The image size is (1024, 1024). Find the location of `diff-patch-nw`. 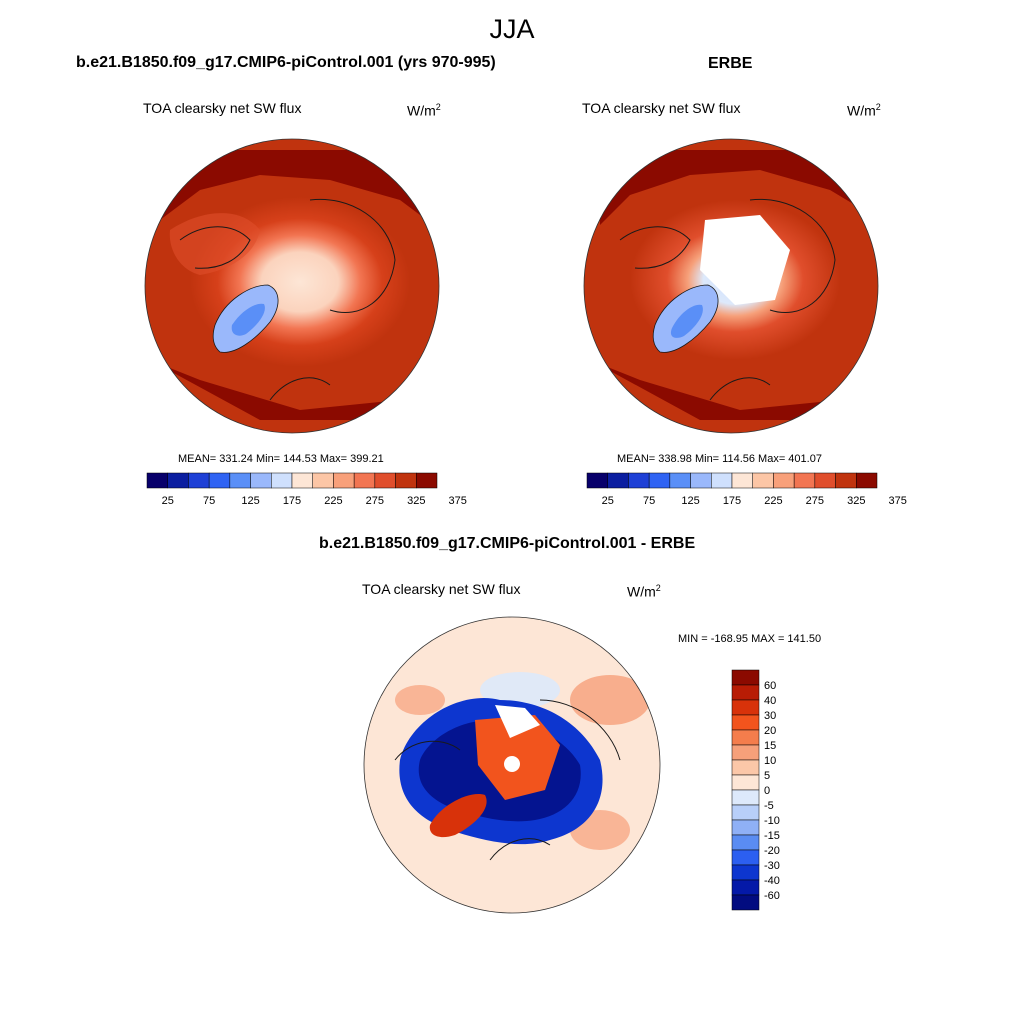

diff-patch-nw is located at coordinates (420, 700).